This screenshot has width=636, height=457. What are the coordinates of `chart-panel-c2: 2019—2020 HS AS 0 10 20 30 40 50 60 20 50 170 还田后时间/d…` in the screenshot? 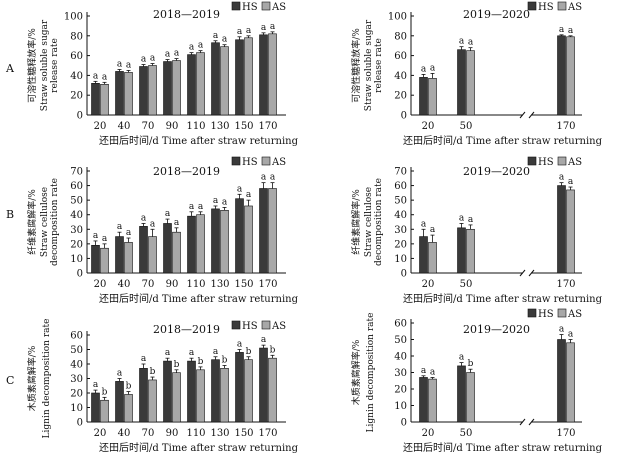 It's located at (476, 381).